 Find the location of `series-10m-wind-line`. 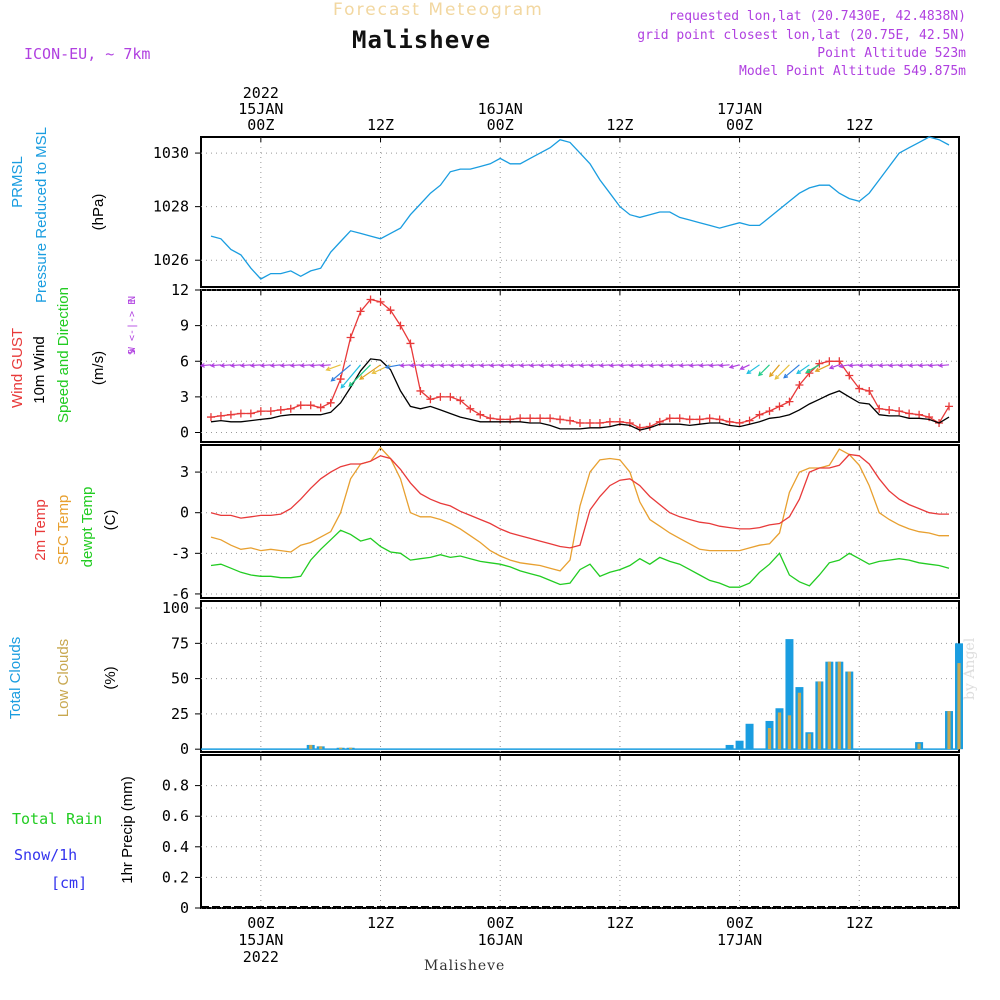

series-10m-wind-line is located at coordinates (580, 394).